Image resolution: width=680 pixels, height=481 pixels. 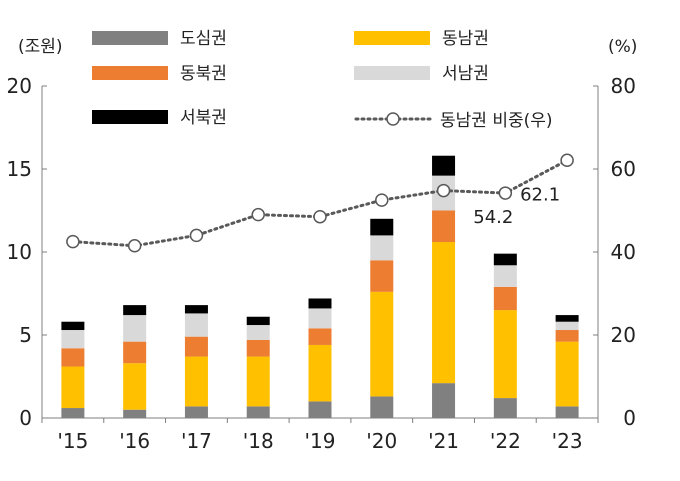 What do you see at coordinates (40, 47) in the screenshot?
I see `left-axis-unit: (조원)` at bounding box center [40, 47].